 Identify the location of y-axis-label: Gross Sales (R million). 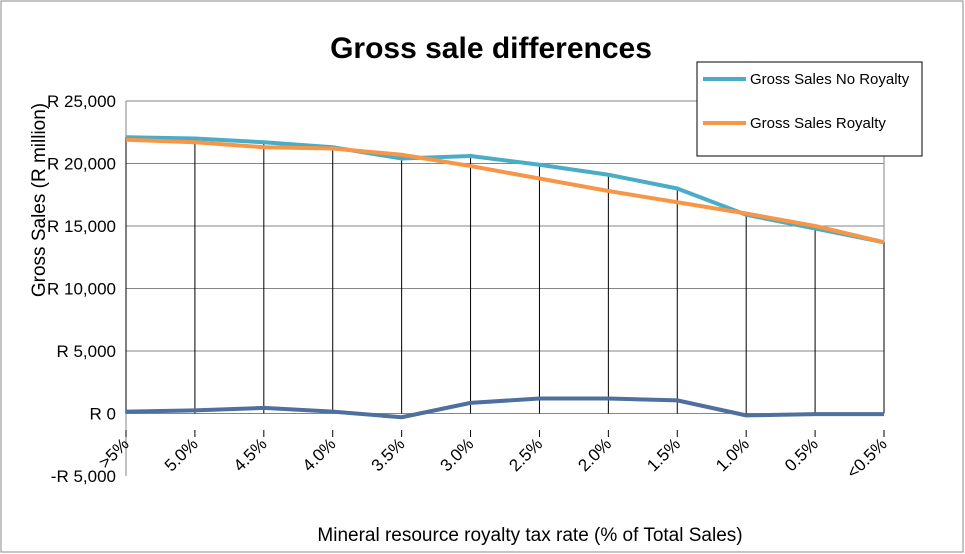
(39, 200).